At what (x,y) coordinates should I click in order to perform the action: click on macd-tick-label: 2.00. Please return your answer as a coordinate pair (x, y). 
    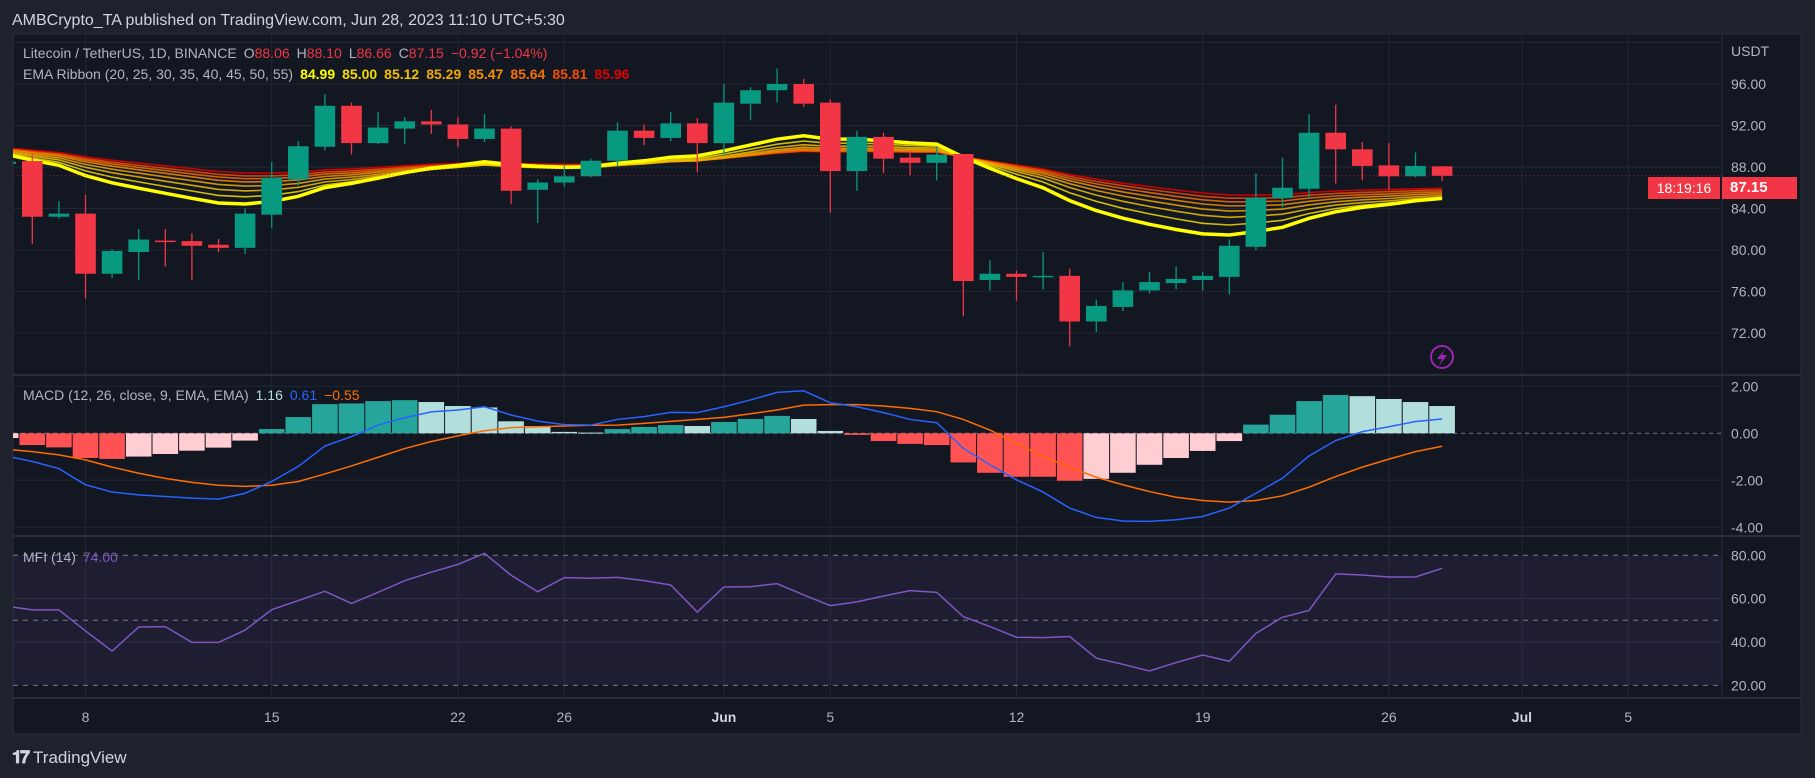
    Looking at the image, I should click on (1744, 386).